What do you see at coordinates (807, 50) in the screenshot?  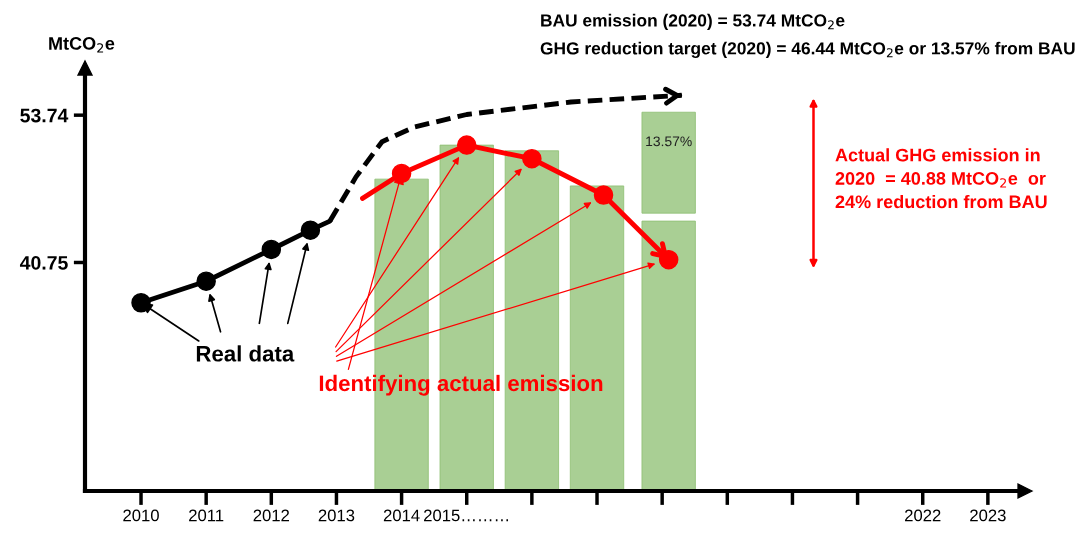 I see `text: GHG reduction target (2020) = 46.44 MtCO$_{2}$e or 13.57% from BAU` at bounding box center [807, 50].